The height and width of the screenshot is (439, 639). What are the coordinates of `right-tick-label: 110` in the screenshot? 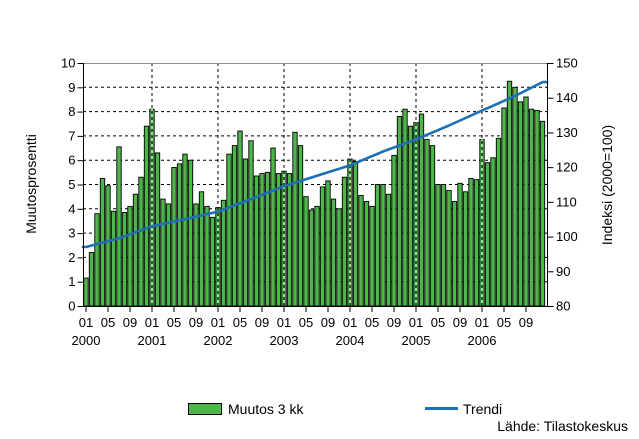 It's located at (566, 201).